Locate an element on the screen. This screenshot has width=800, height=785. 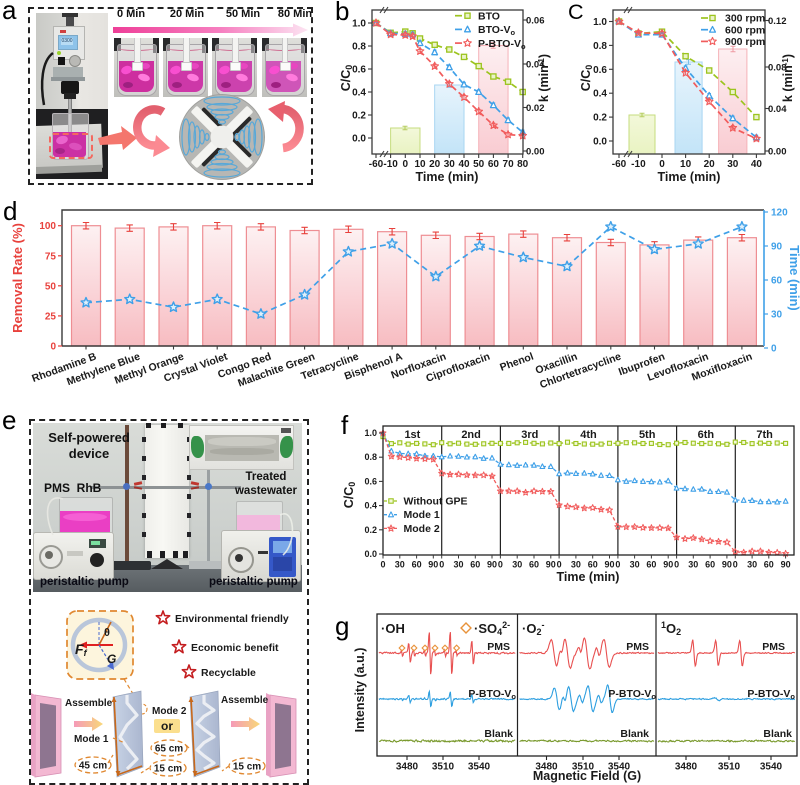
svg-text: 25 is located at coordinates (51, 316).